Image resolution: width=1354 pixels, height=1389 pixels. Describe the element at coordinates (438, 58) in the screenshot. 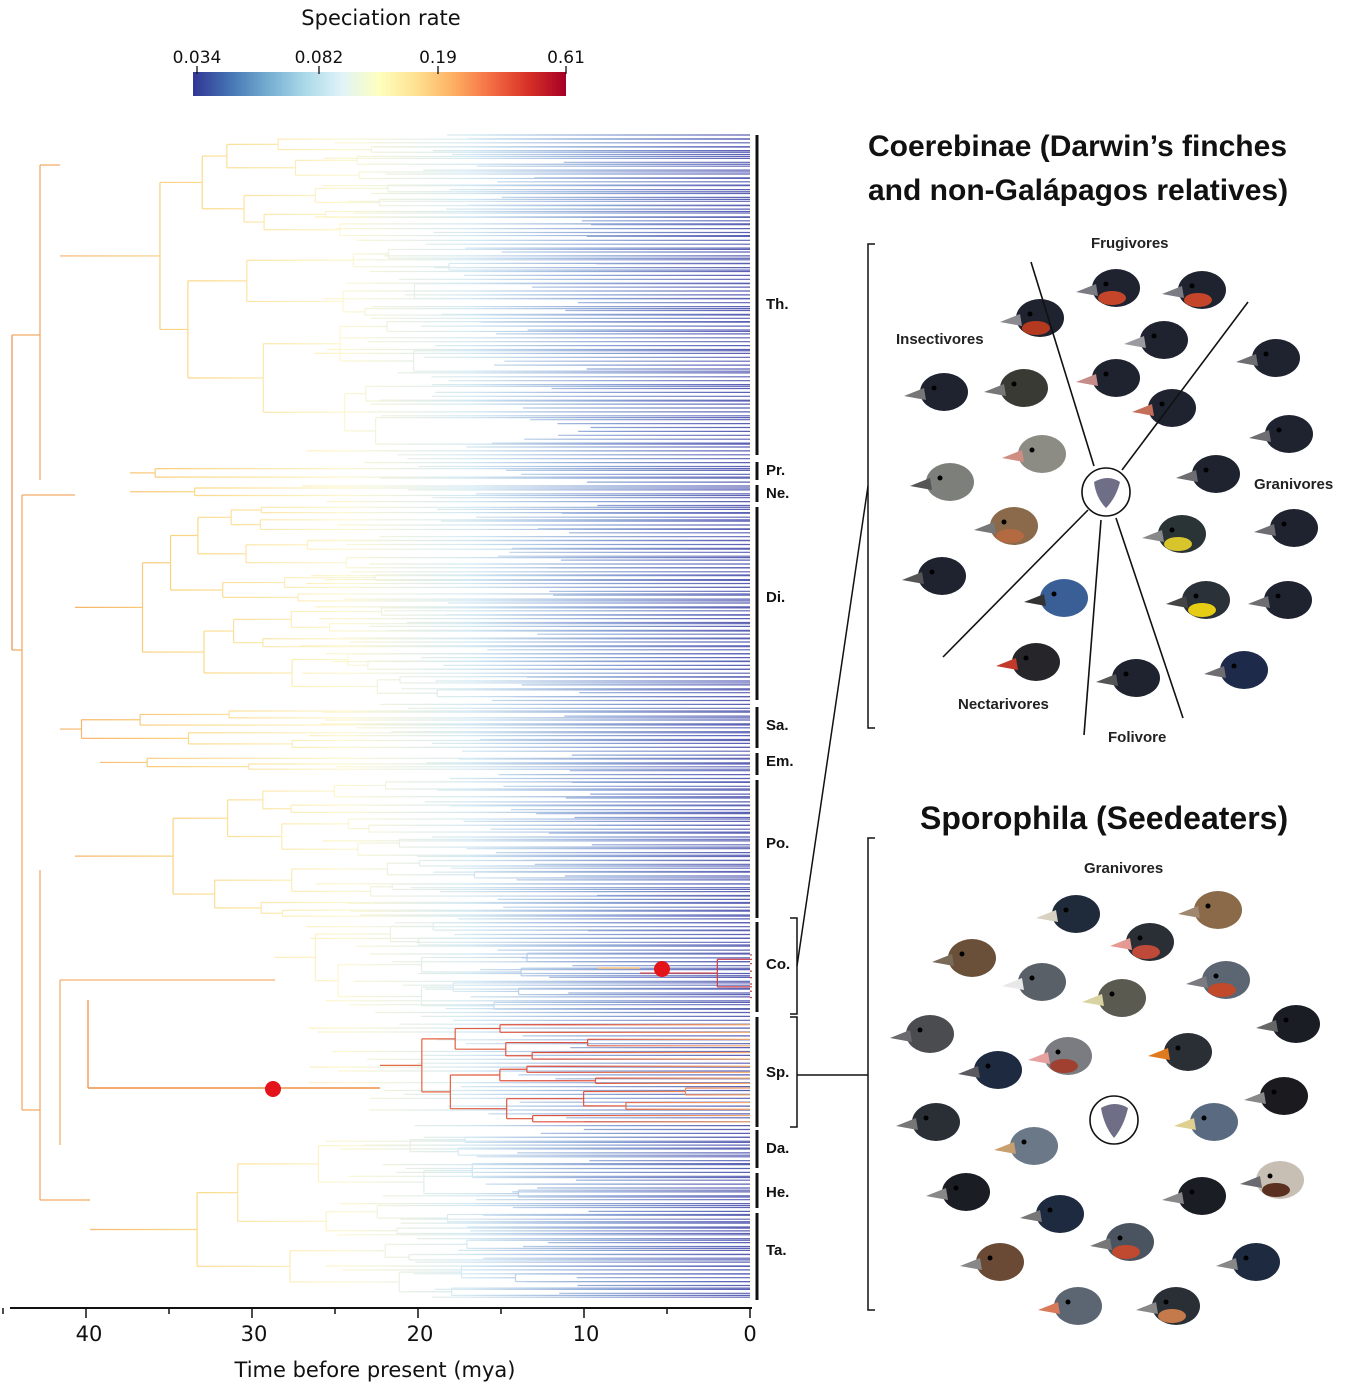

I see `colorbar-tick-label: 0.19` at that location.